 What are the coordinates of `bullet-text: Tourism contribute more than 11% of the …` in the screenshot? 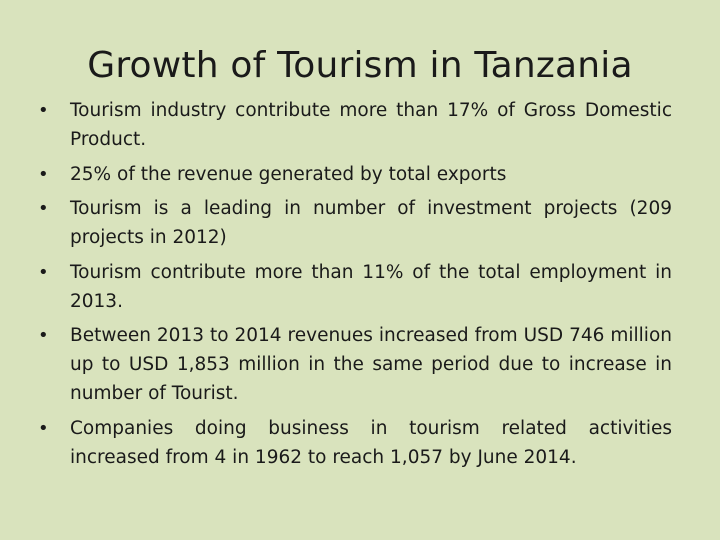 It's located at (371, 286).